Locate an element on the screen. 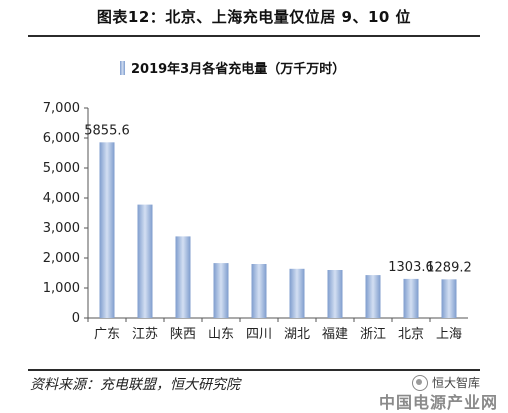 This screenshot has width=508, height=413. bottom-rule is located at coordinates (254, 370).